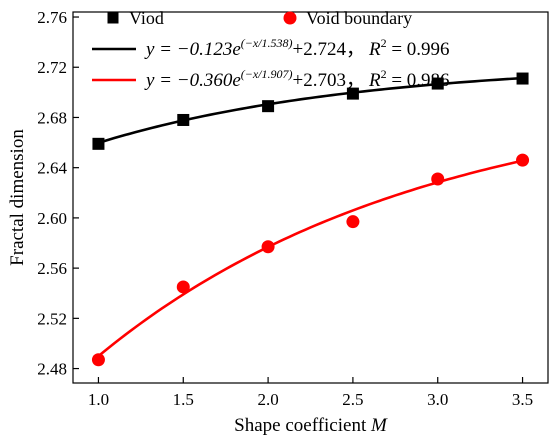  Describe the element at coordinates (52, 268) in the screenshot. I see `y-tick-label: 2.56` at that location.